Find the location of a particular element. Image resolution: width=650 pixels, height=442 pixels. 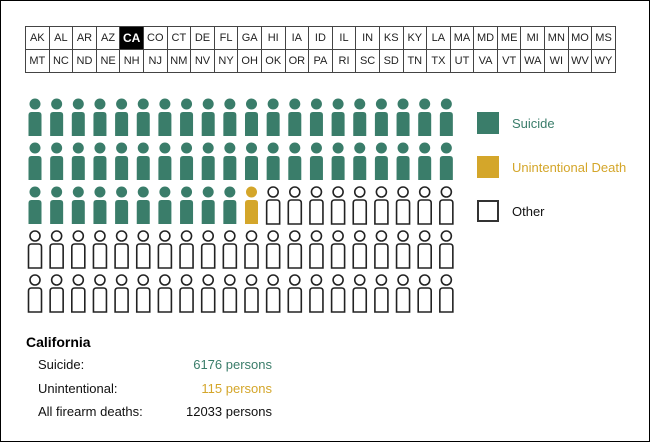

legend-item-unintentional: Unintentional Death is located at coordinates (551, 167).